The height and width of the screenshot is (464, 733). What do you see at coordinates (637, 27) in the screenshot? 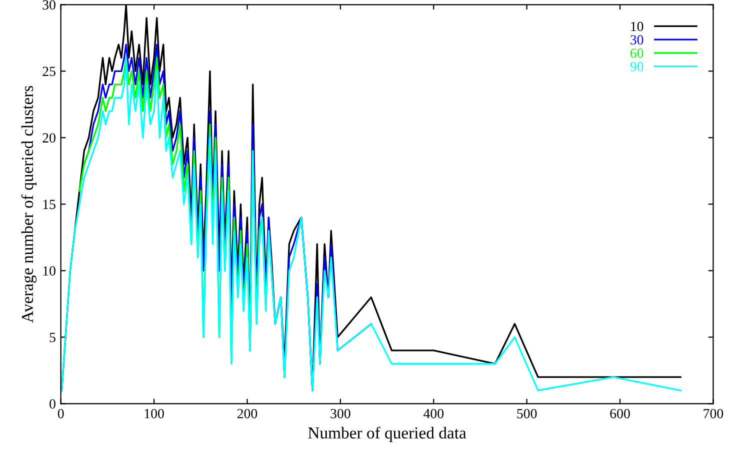
I see `legend-label: 10` at bounding box center [637, 27].